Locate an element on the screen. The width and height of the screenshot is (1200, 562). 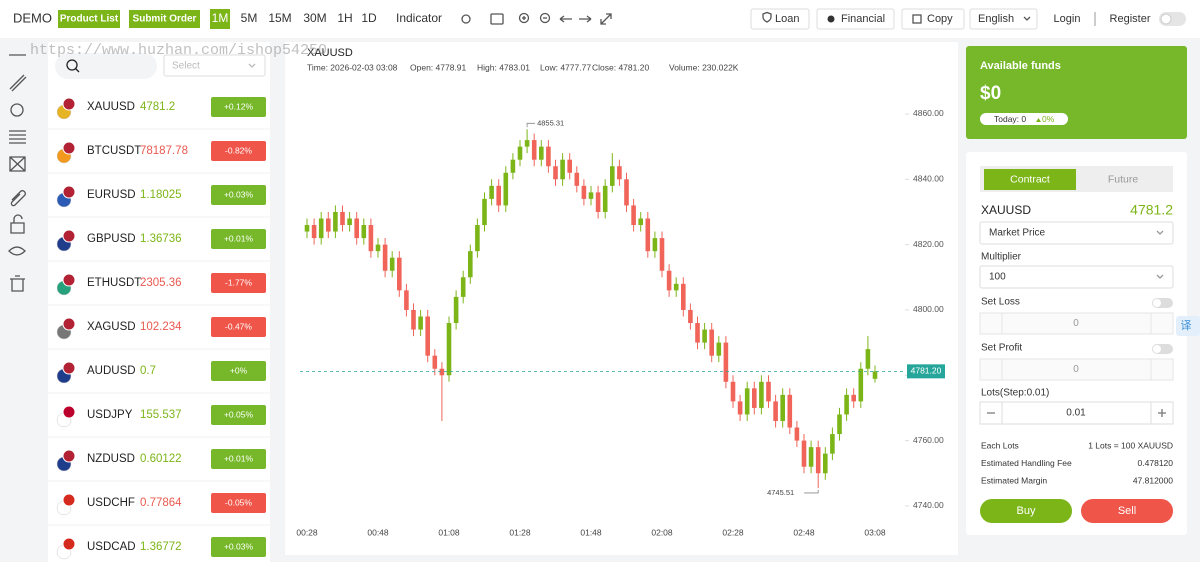
watchlist-row: USDJPY 155.537 +0.05% is located at coordinates (159, 421).